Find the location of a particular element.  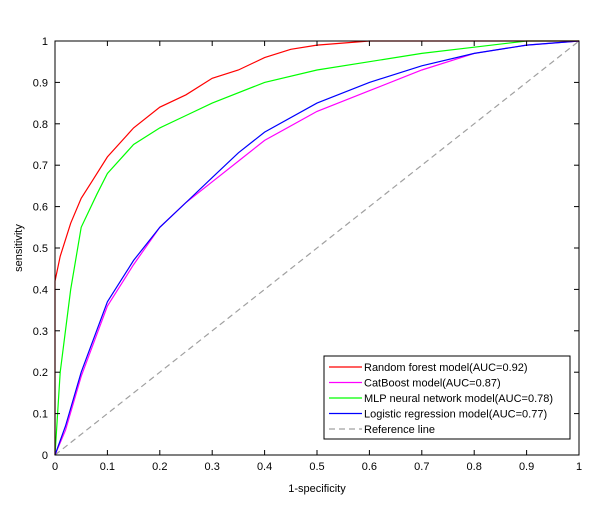

y-tick-label: 0.4 is located at coordinates (40, 290).